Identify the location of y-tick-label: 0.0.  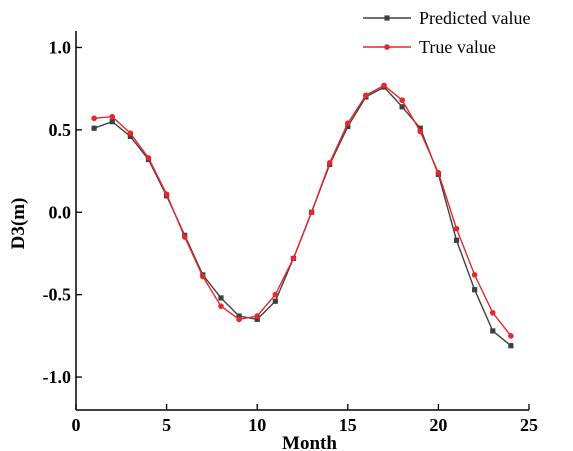
(60, 212).